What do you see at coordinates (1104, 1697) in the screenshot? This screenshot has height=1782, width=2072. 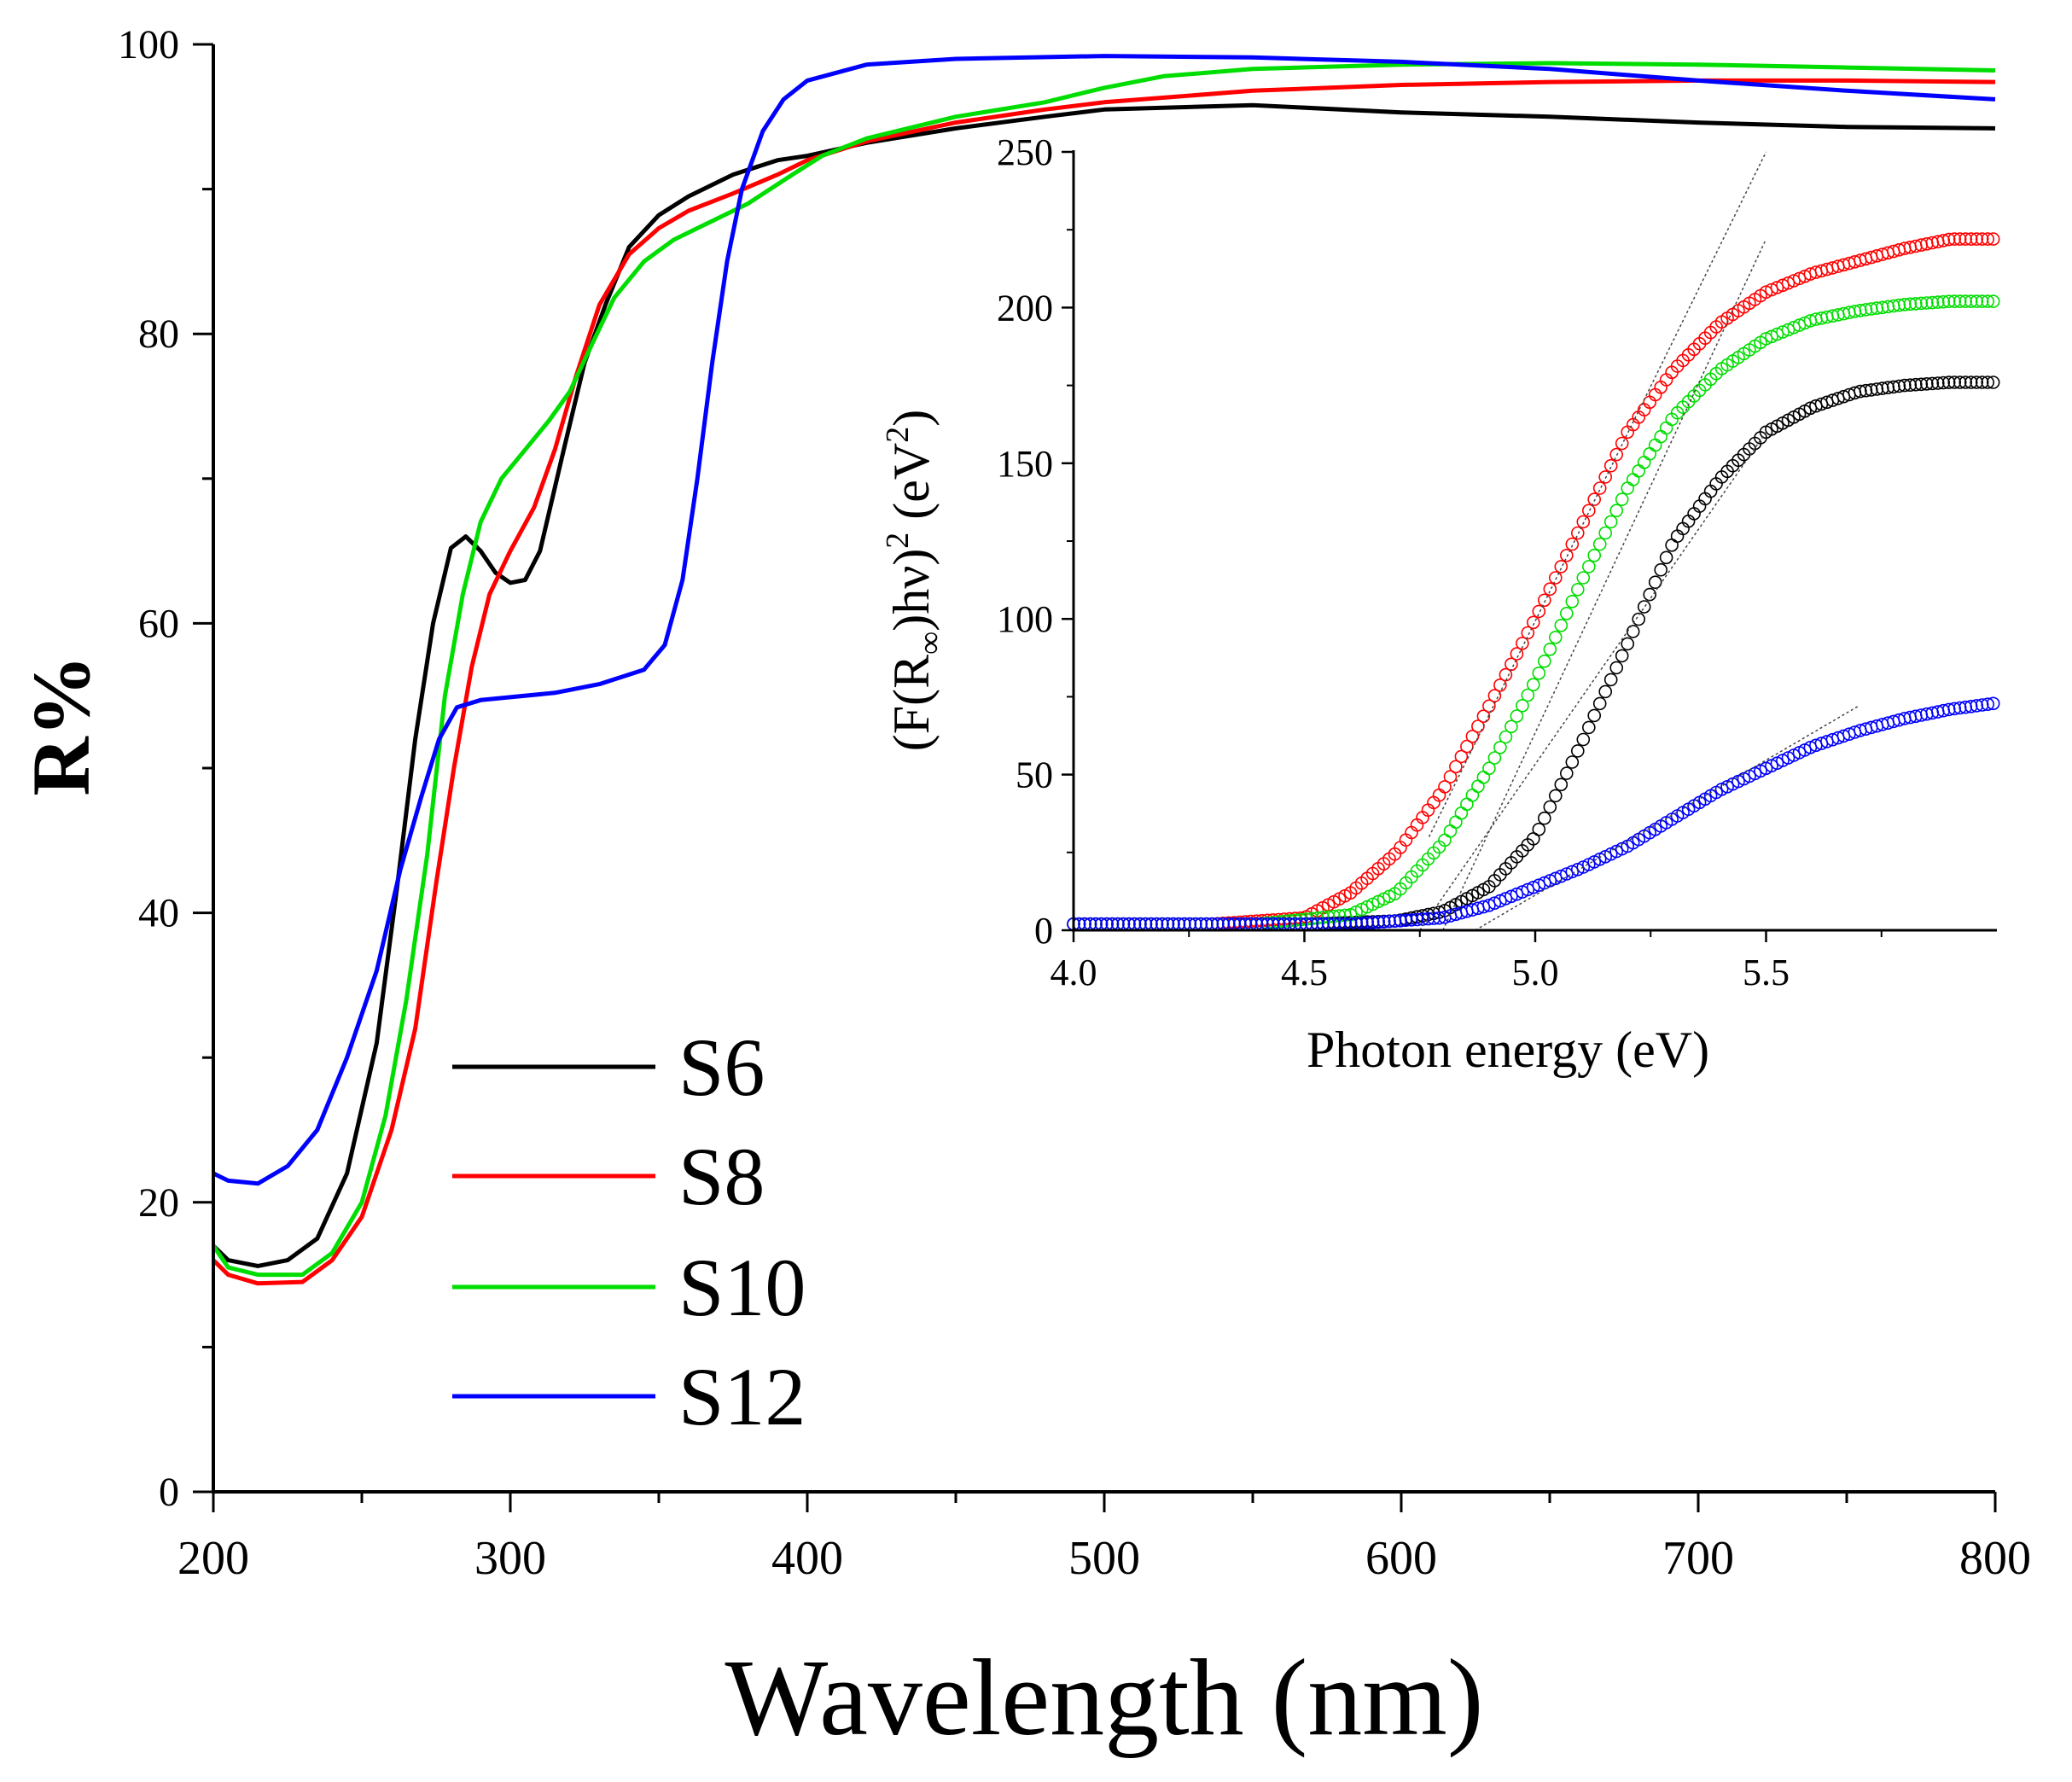 I see `main-x-axis-title: Wavelength (nm)` at bounding box center [1104, 1697].